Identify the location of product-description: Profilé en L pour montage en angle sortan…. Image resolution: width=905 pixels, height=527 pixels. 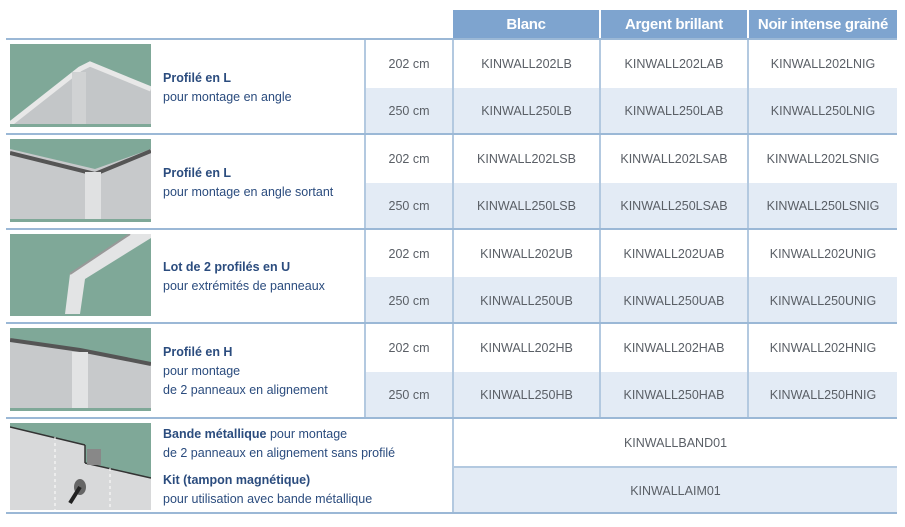
(248, 183).